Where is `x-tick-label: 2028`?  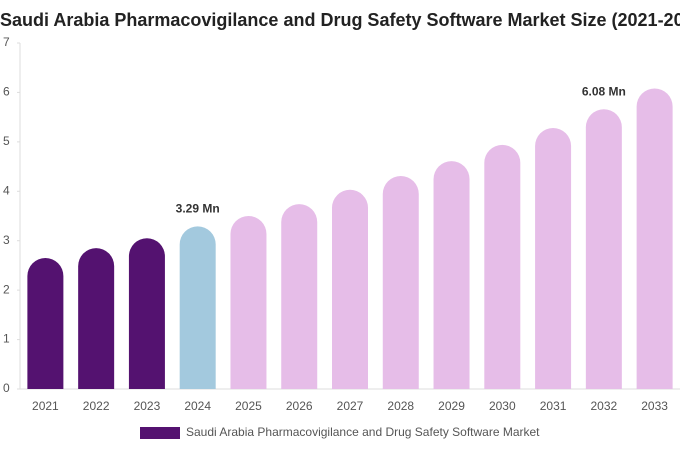
x-tick-label: 2028 is located at coordinates (400, 406).